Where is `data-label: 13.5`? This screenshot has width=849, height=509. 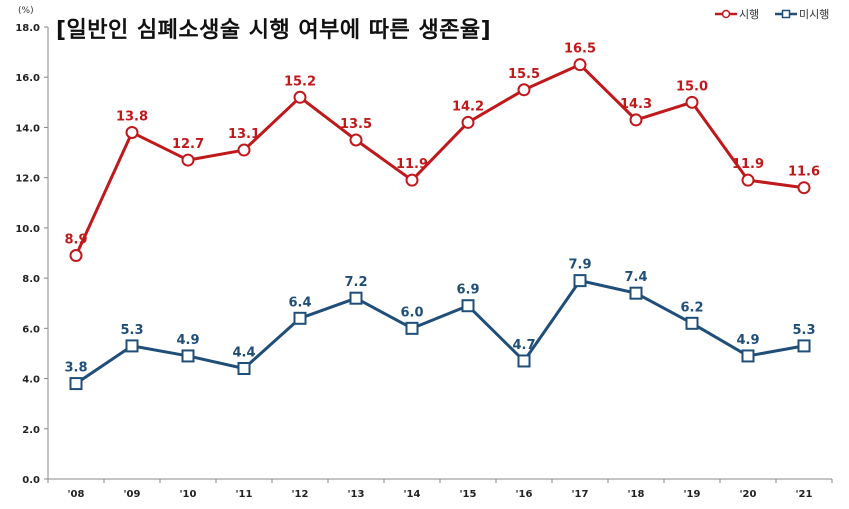
data-label: 13.5 is located at coordinates (356, 124).